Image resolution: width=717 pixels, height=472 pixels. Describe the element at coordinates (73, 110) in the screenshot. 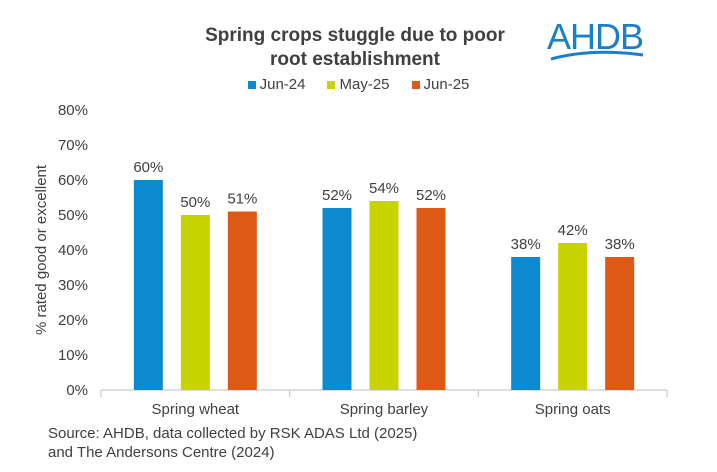

I see `y-tick-label: 80%` at that location.